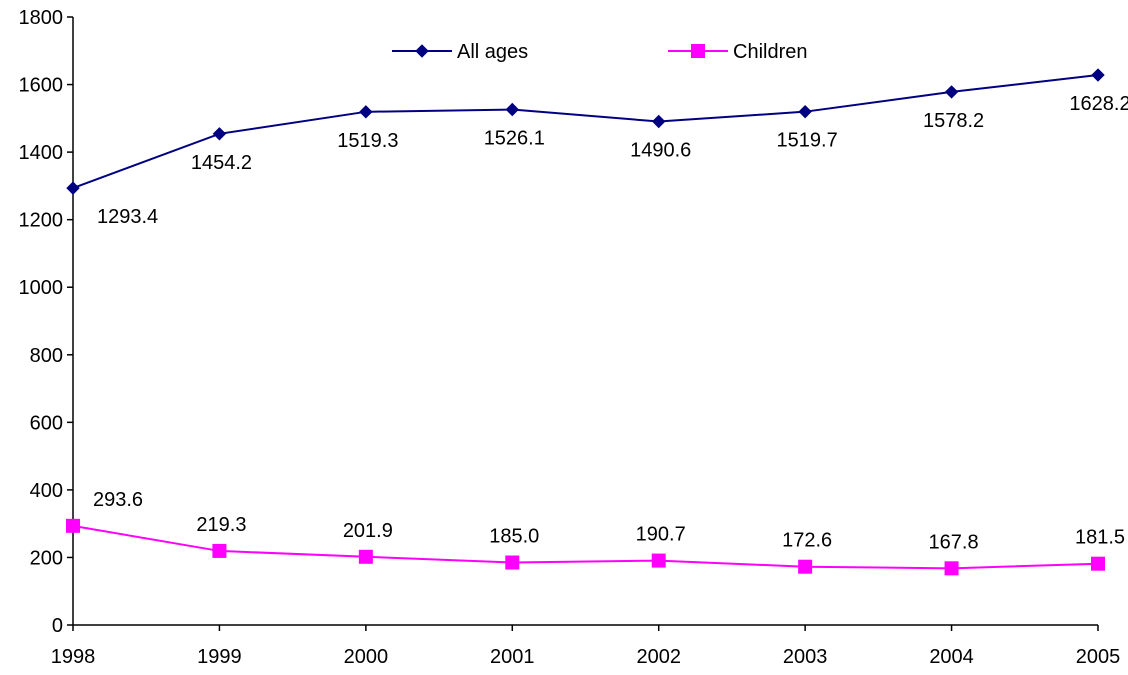  Describe the element at coordinates (46, 558) in the screenshot. I see `y-tick-label: 200` at that location.